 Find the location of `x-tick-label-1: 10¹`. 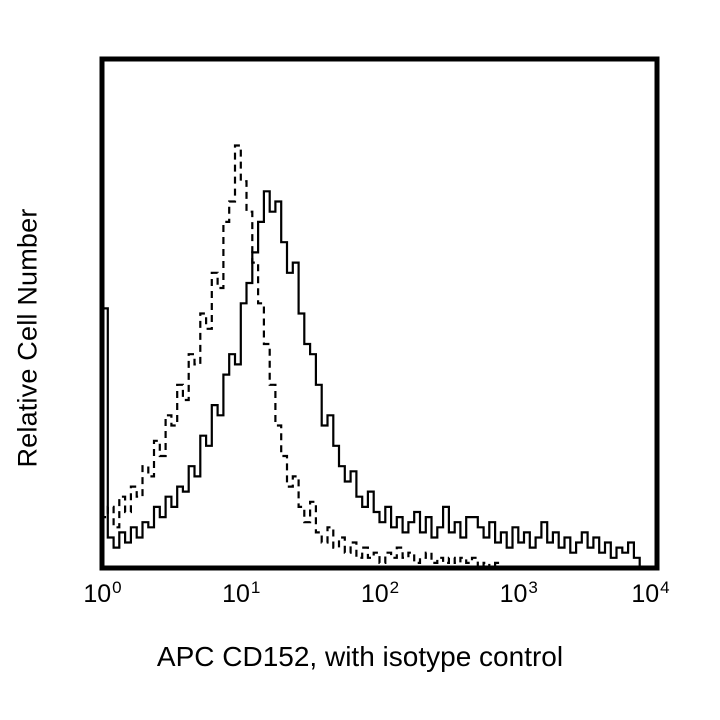

x-tick-label-1: 10¹ is located at coordinates (241, 593).